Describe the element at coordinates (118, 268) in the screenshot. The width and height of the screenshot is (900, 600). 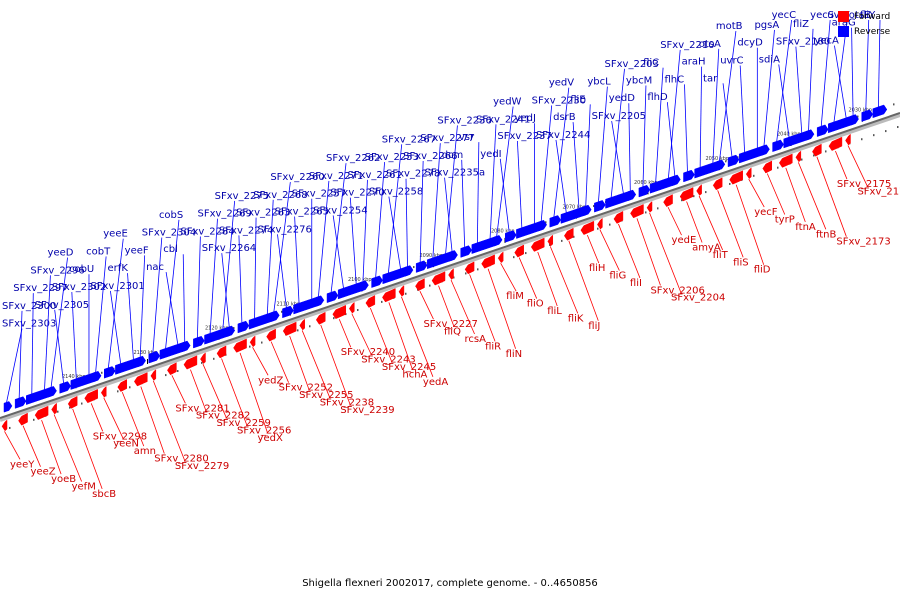
I see `reverse-gene-label: erfK` at that location.